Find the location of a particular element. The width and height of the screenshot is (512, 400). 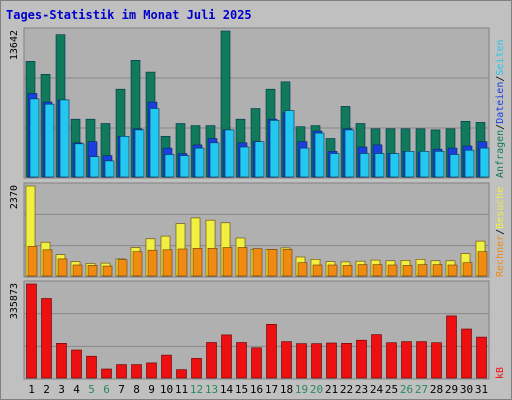

x-tick-label: 26 is located at coordinates (406, 389).